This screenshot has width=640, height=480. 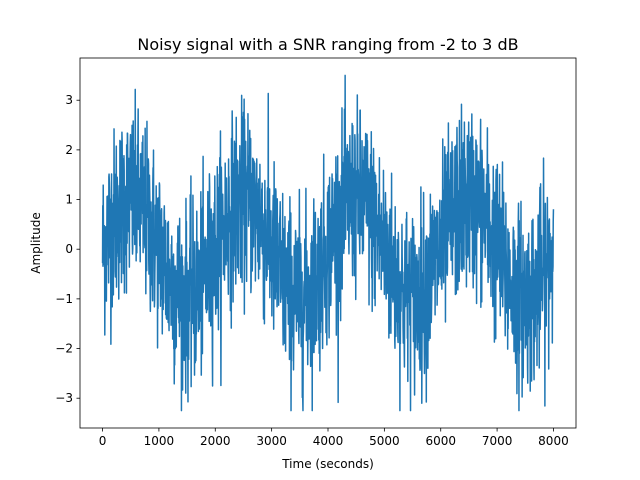 I want to click on x-tick-label: 5000, so click(x=384, y=441).